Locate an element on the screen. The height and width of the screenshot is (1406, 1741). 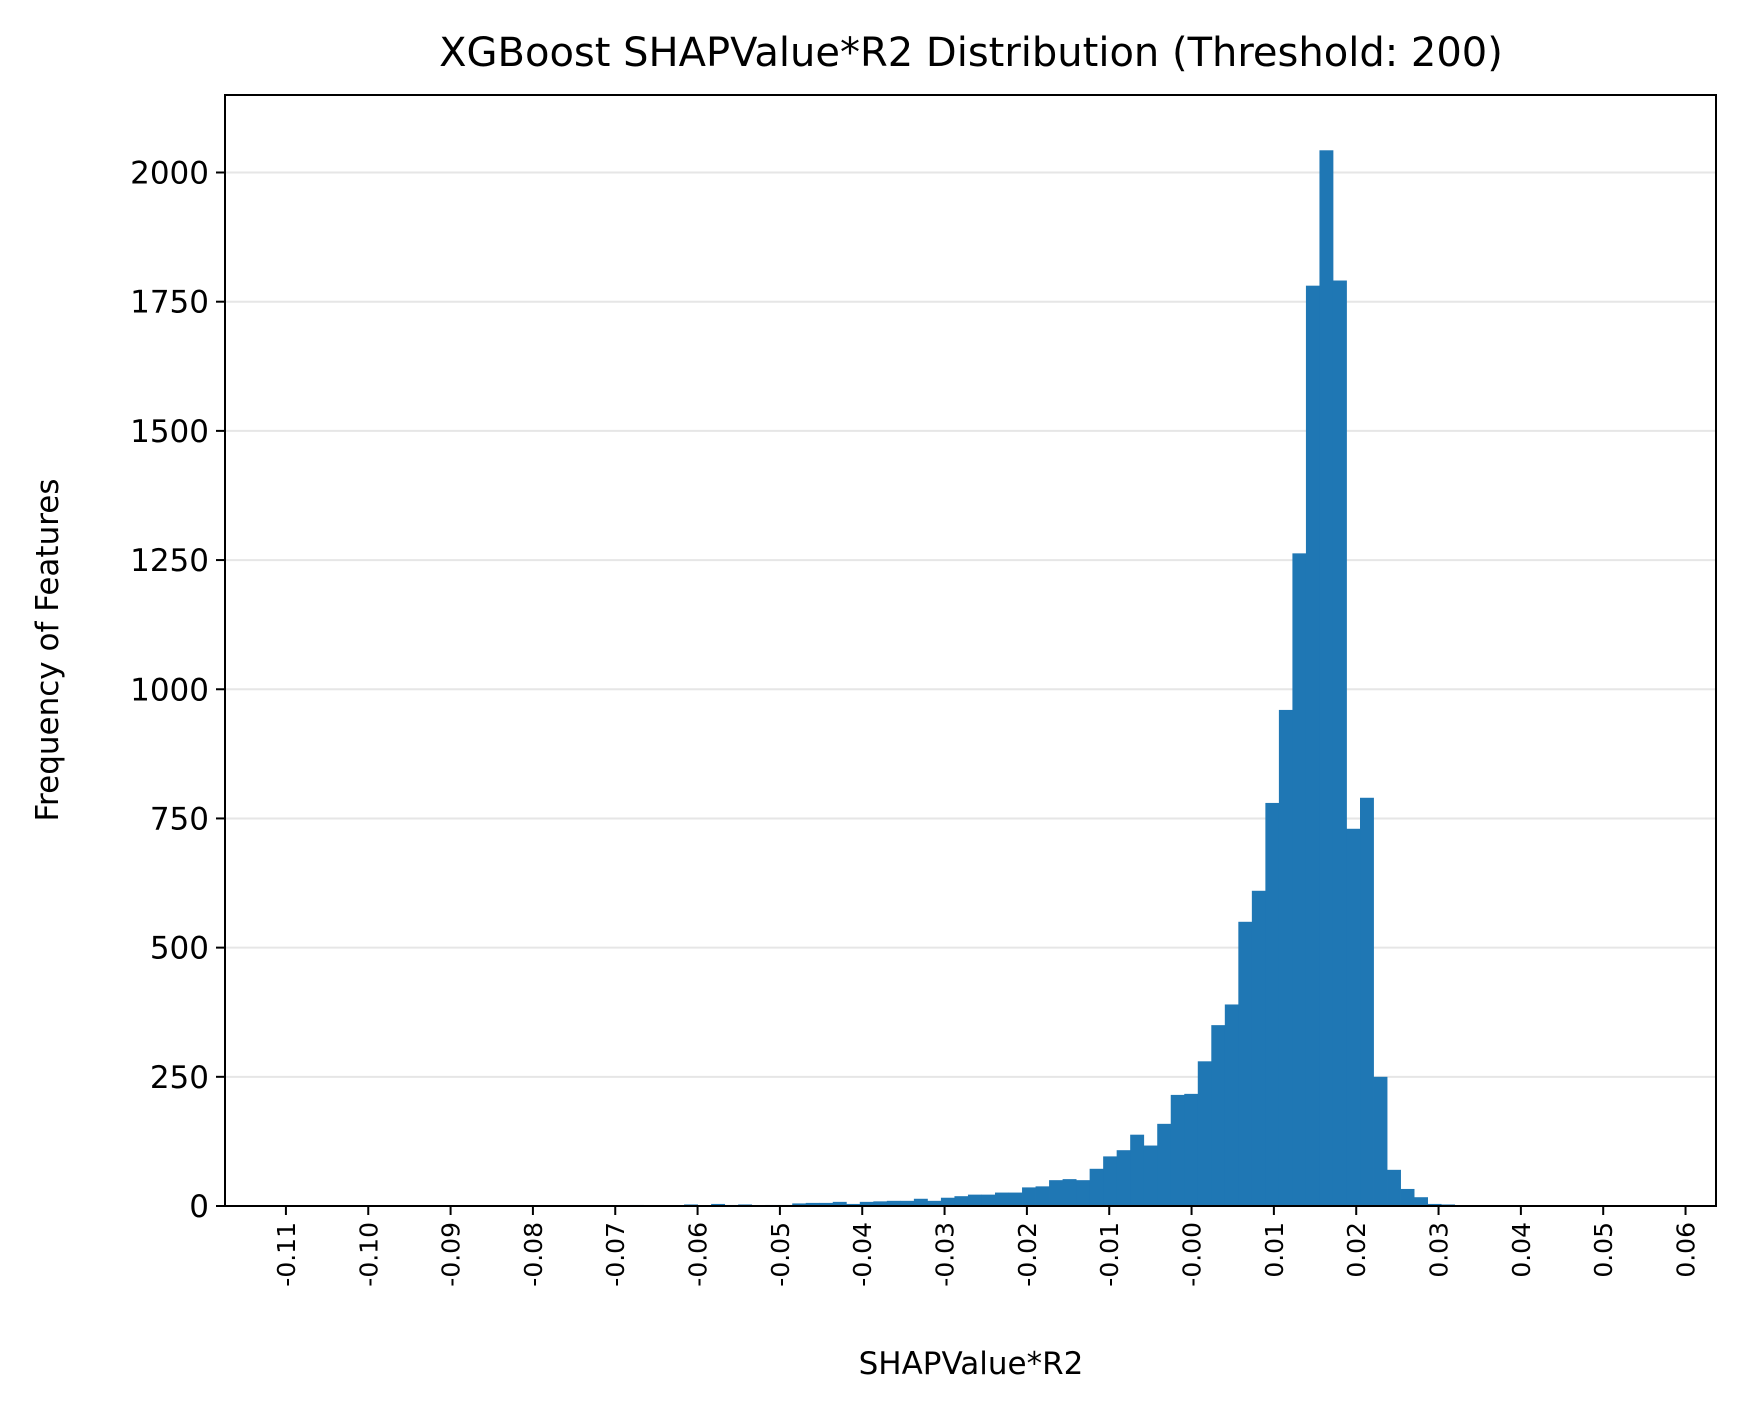
x-tick-label: 0.05 is located at coordinates (1603, 1250).